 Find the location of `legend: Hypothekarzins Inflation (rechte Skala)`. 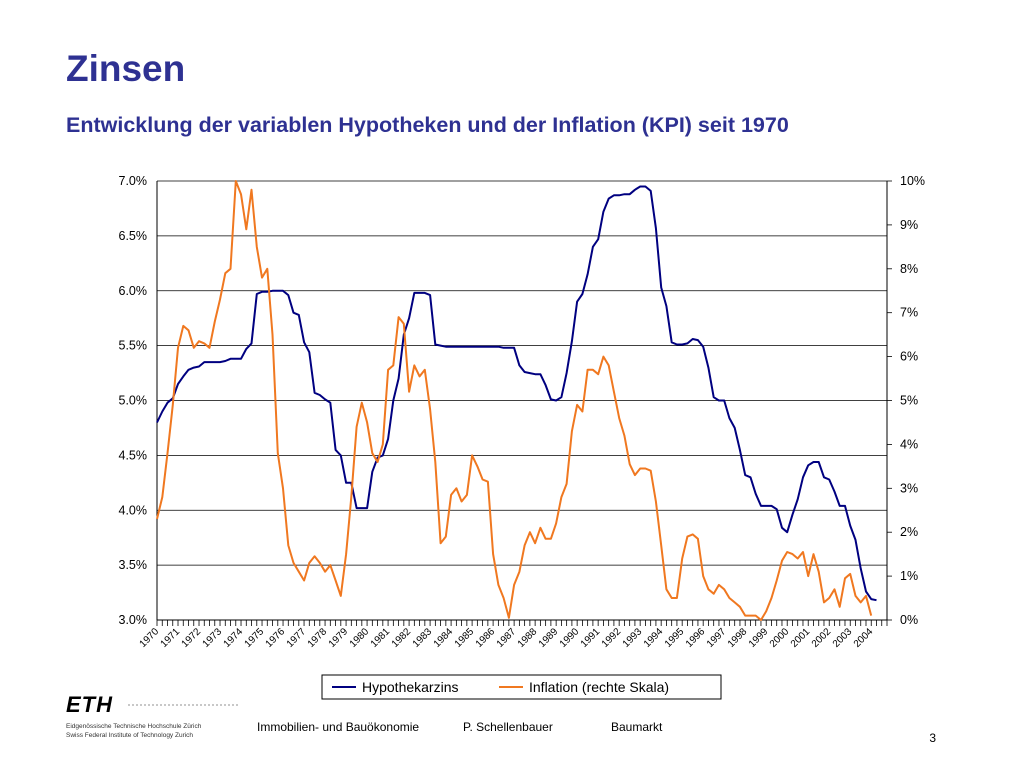

legend: Hypothekarzins Inflation (rechte Skala) is located at coordinates (521, 687).